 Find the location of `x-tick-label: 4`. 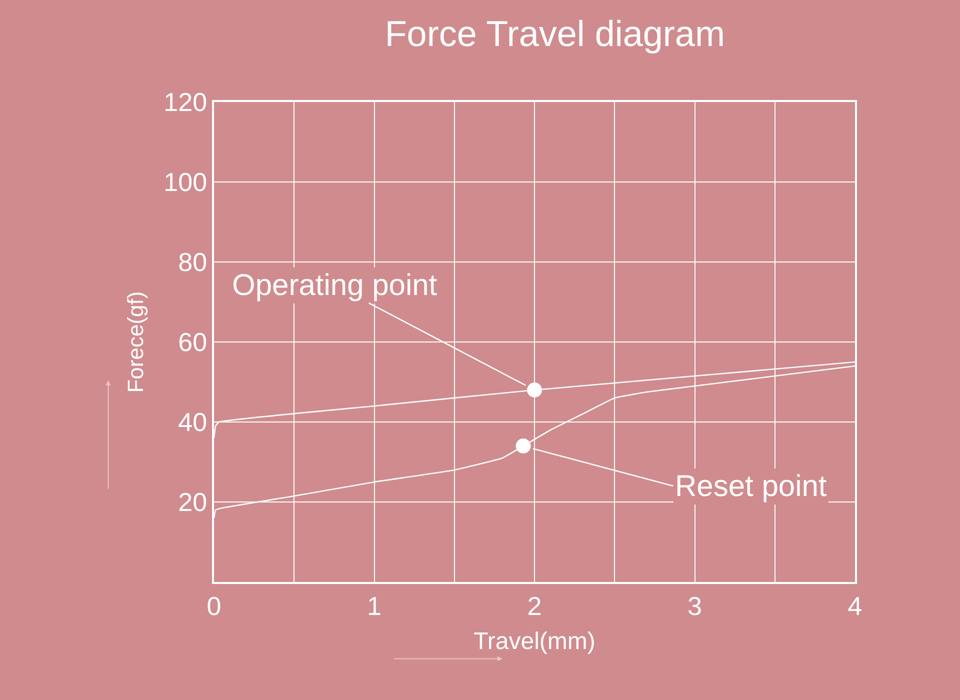

x-tick-label: 4 is located at coordinates (855, 605).